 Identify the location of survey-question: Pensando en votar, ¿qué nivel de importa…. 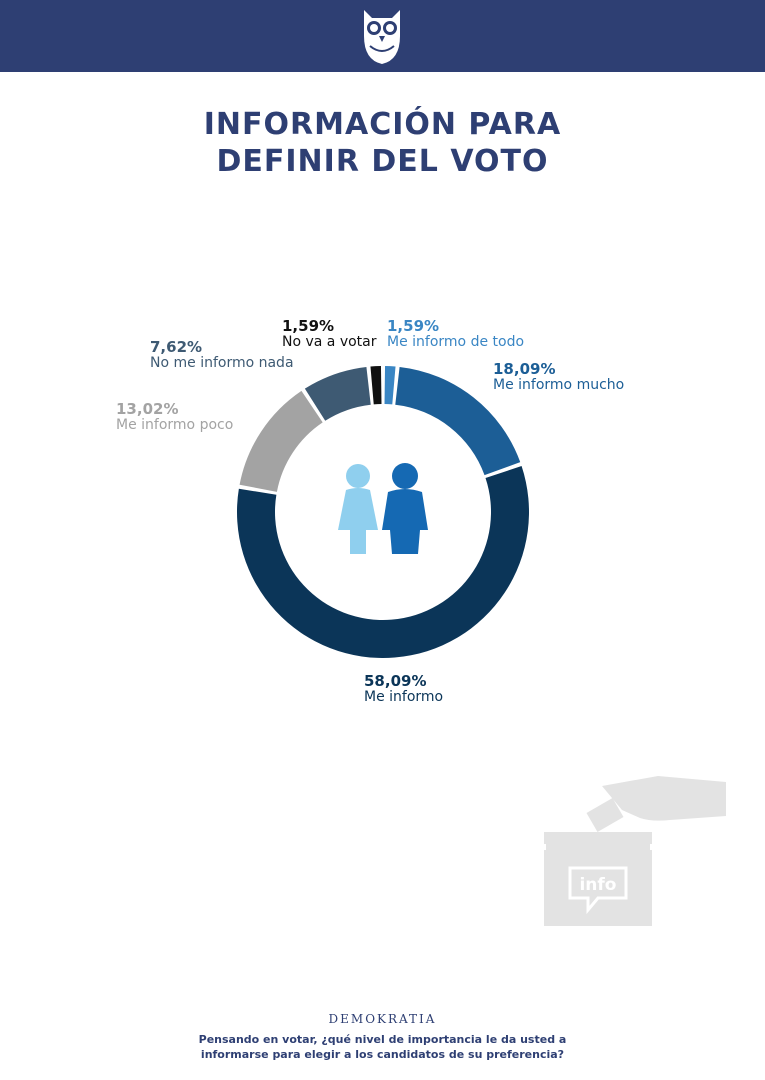
(382, 1047).